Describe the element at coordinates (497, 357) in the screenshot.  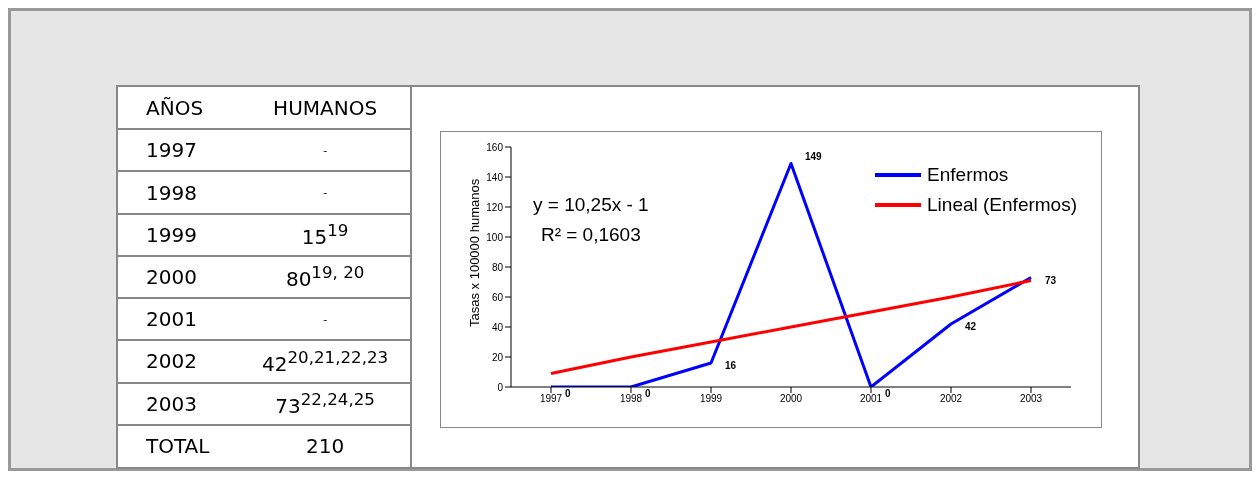
I see `y-tick-label: 20` at that location.